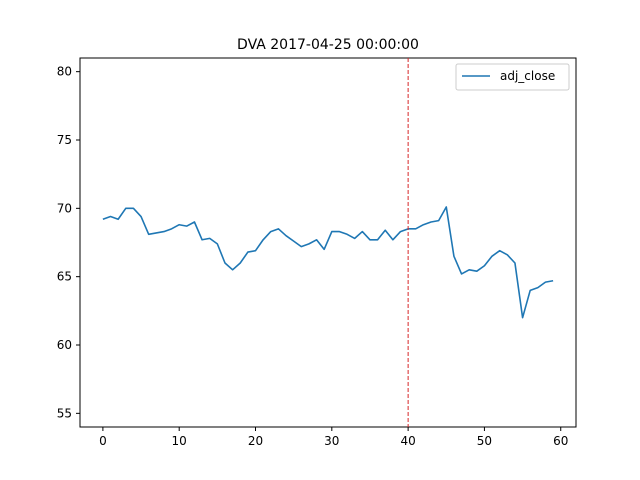  I want to click on legend: adj_close, so click(512, 77).